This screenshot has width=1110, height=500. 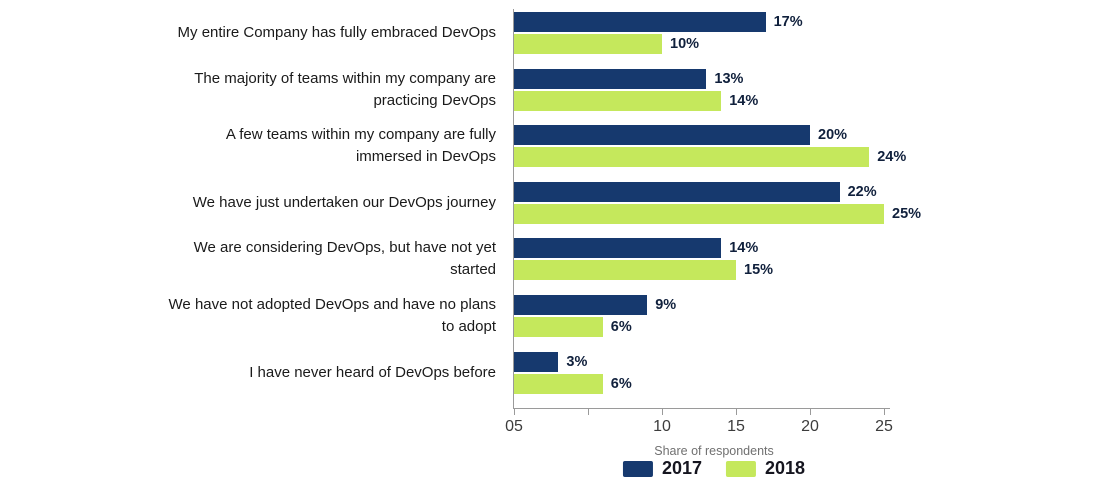 What do you see at coordinates (833, 135) in the screenshot?
I see `value-label-2017: 20%` at bounding box center [833, 135].